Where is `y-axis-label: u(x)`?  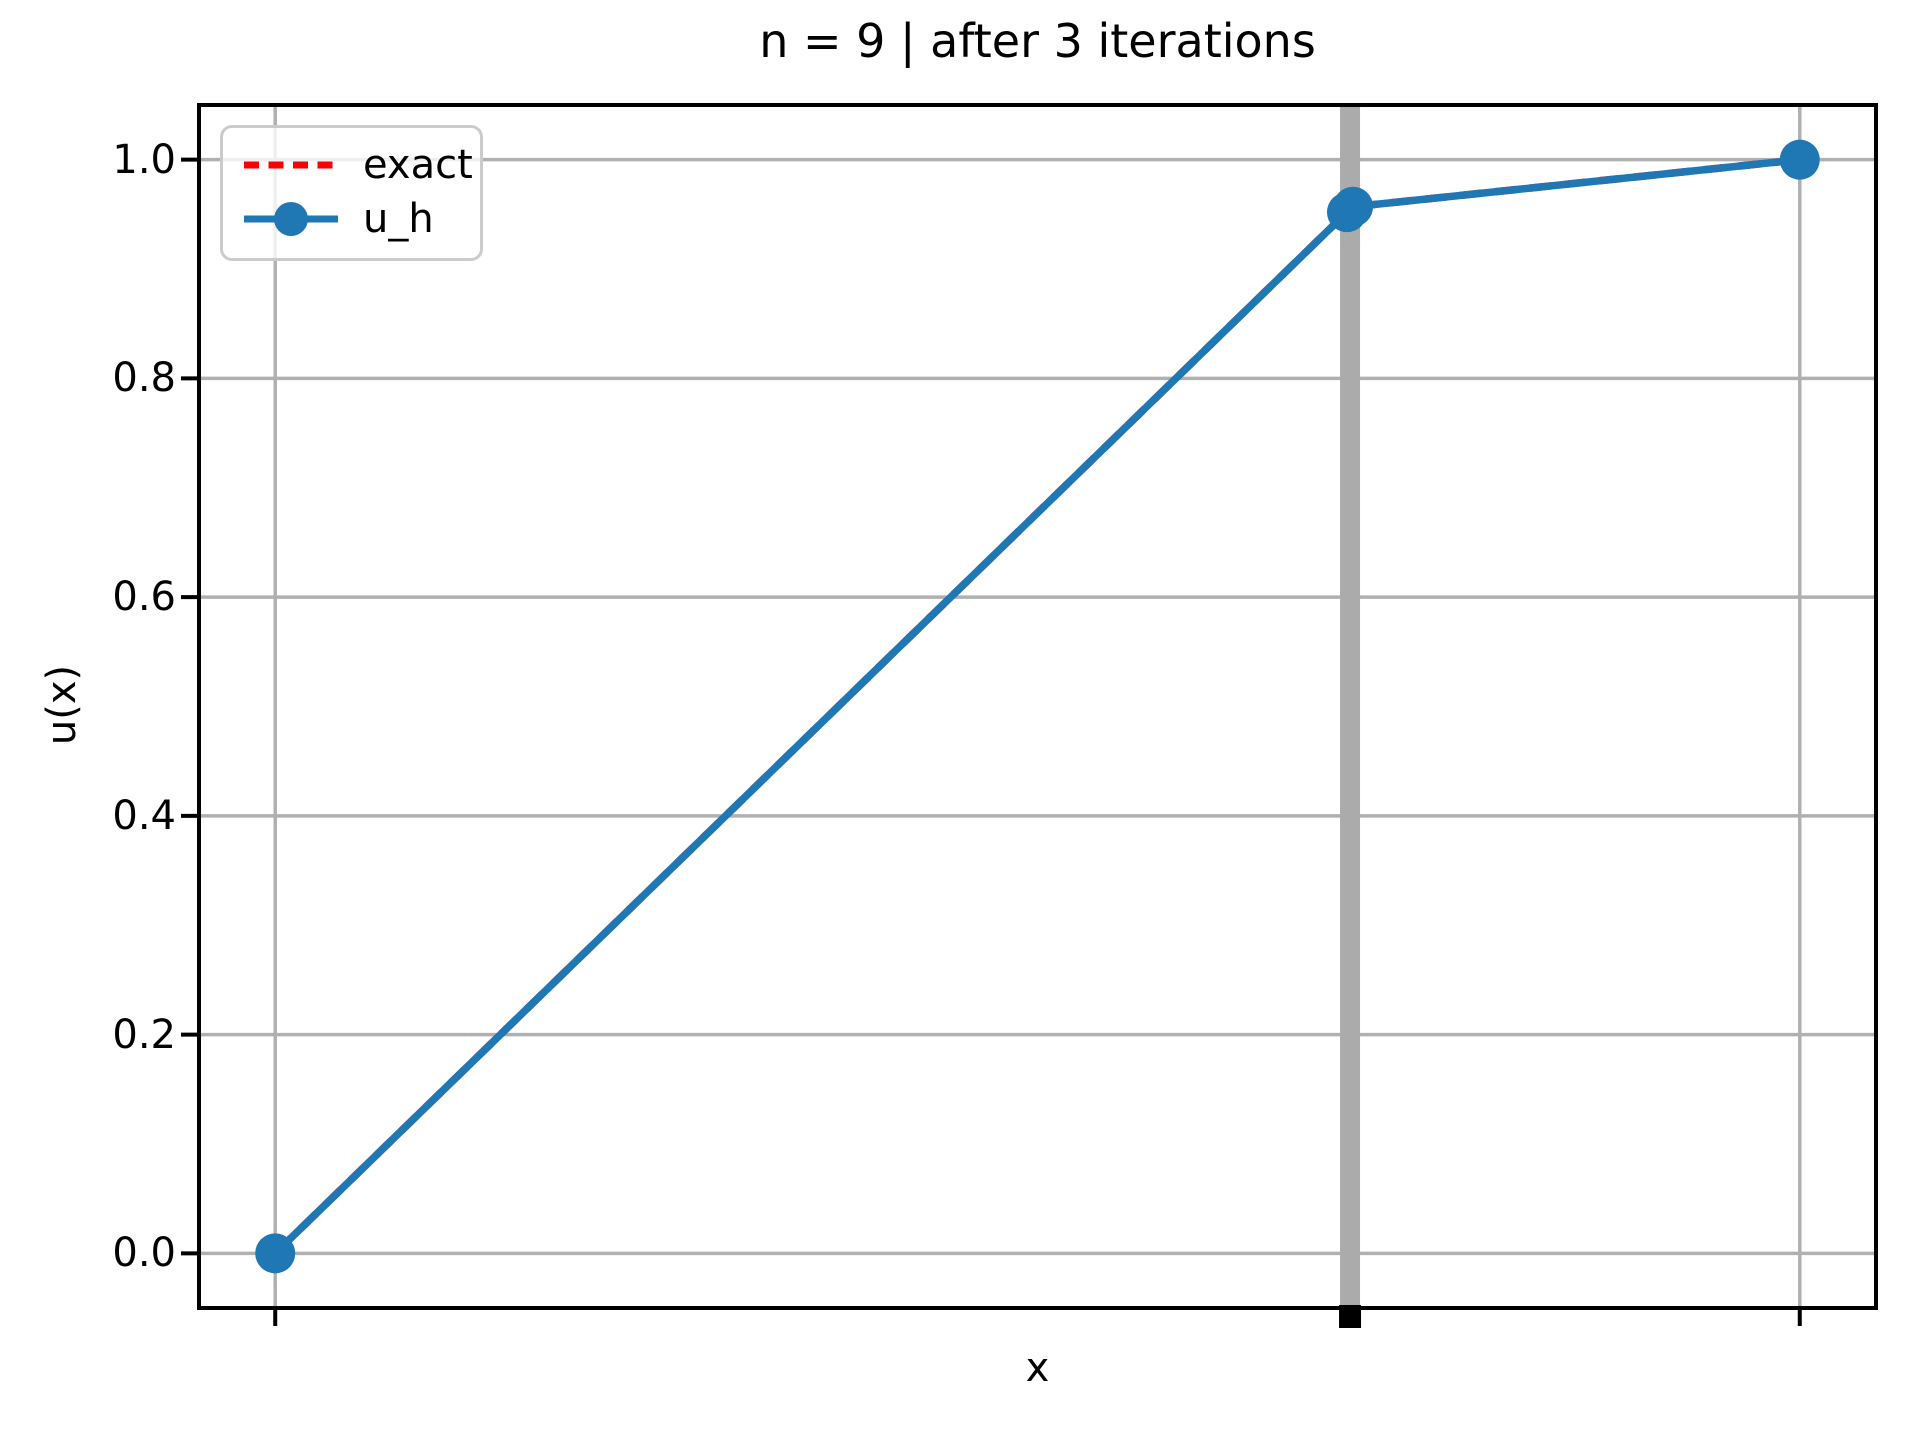 y-axis-label: u(x) is located at coordinates (62, 705).